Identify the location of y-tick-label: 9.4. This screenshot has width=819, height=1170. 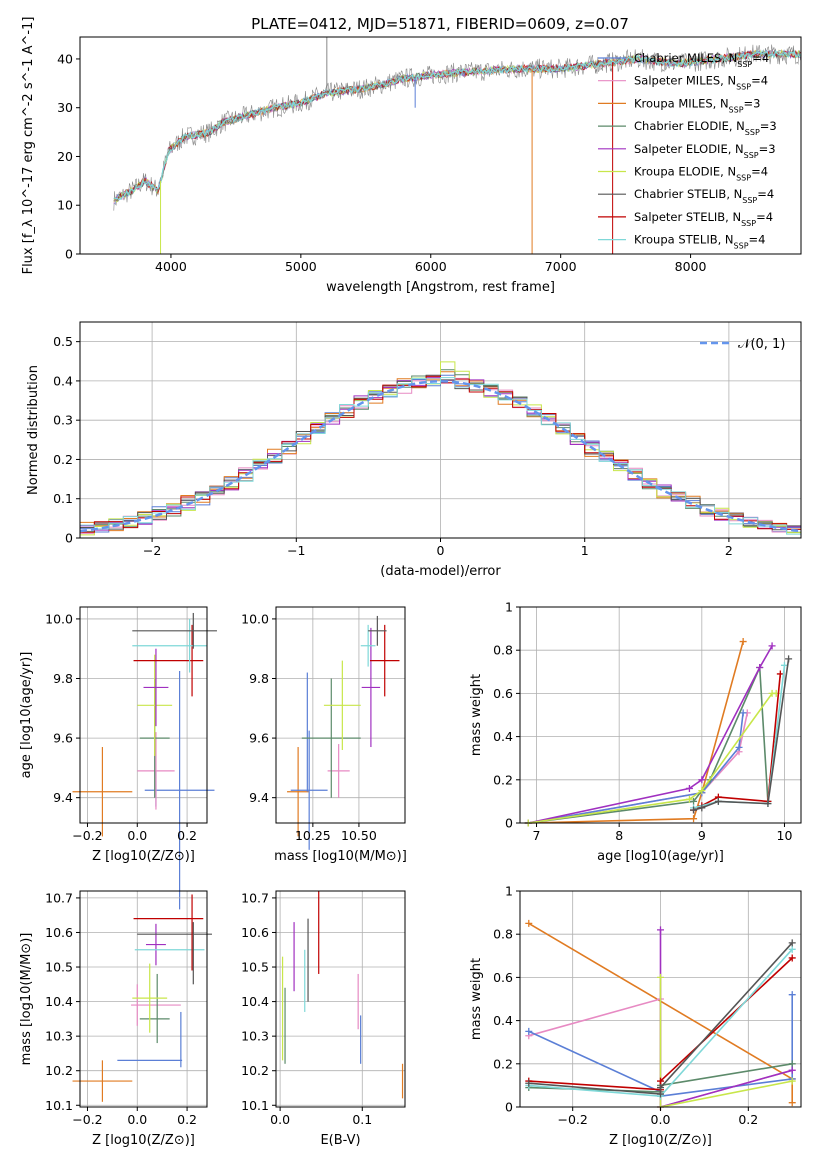
(63, 797).